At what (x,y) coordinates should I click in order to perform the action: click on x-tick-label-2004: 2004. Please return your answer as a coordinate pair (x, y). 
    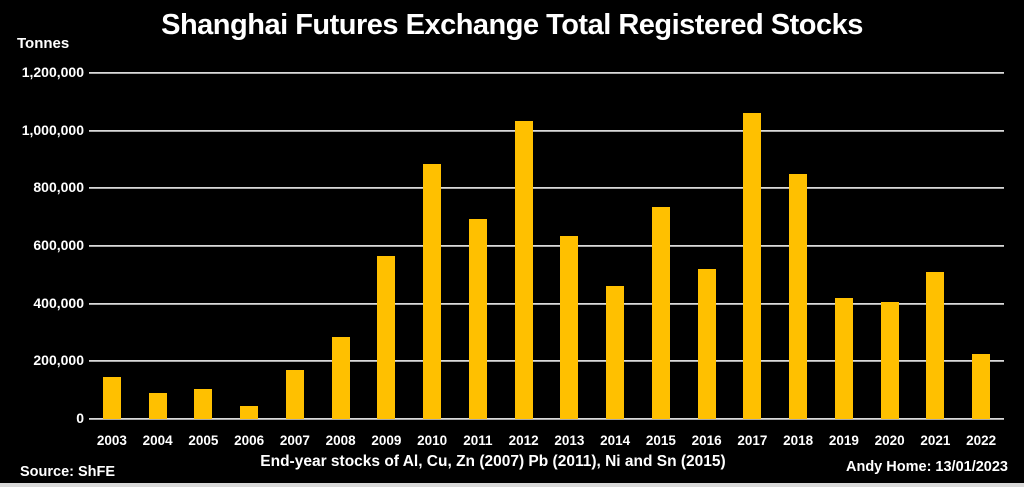
    Looking at the image, I should click on (157, 440).